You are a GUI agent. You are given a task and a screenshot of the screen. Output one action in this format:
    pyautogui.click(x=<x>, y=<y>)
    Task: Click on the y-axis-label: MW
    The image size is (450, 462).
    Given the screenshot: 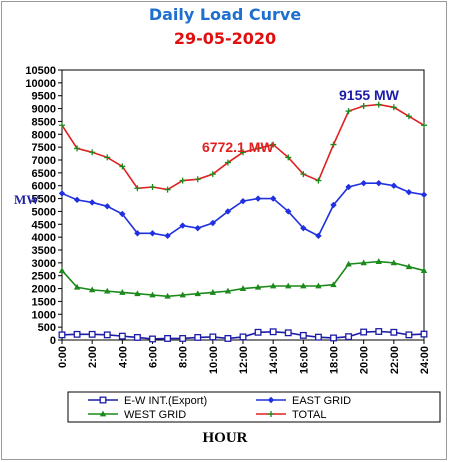 What is the action you would take?
    pyautogui.click(x=26, y=199)
    